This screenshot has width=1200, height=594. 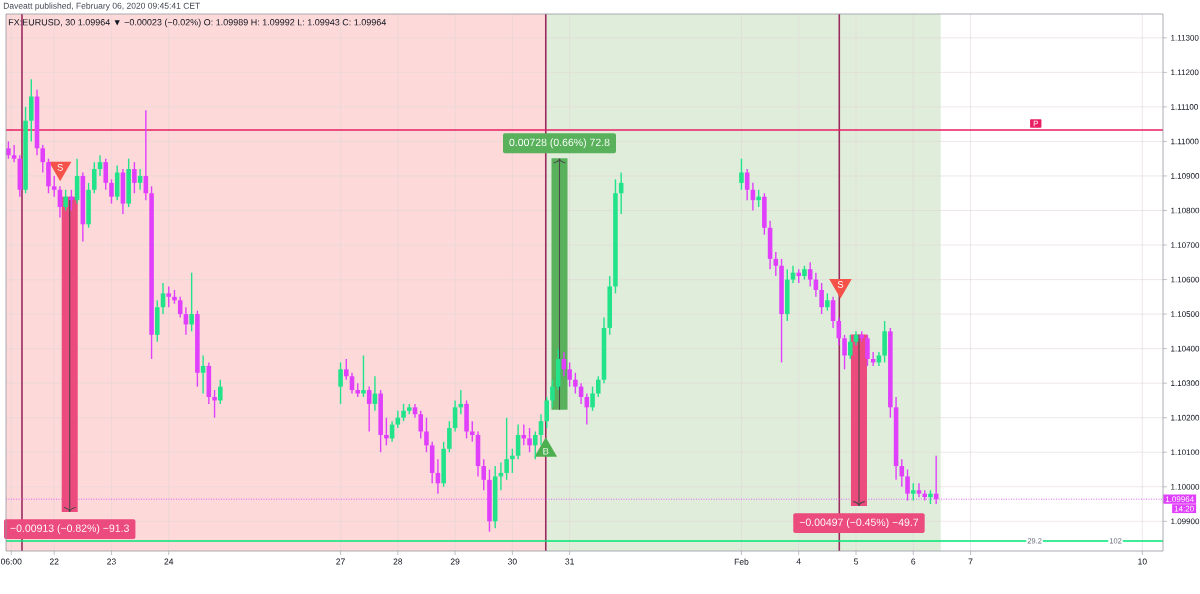 I want to click on y-tick-label: 1.11000, so click(x=1185, y=141).